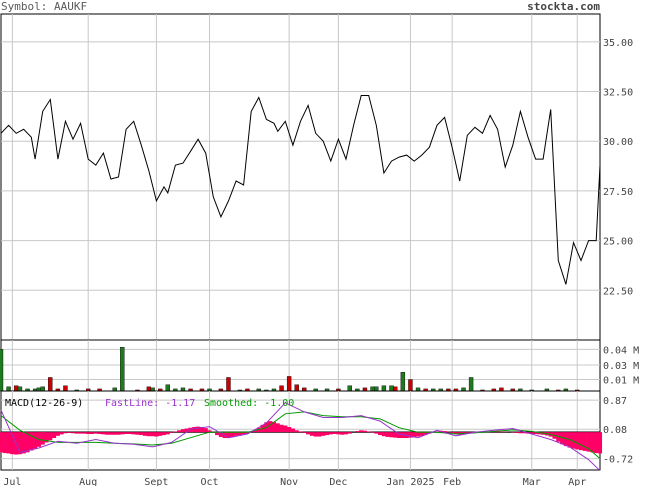 The width and height of the screenshot is (655, 486). I want to click on x-tick-label: Dec, so click(338, 481).